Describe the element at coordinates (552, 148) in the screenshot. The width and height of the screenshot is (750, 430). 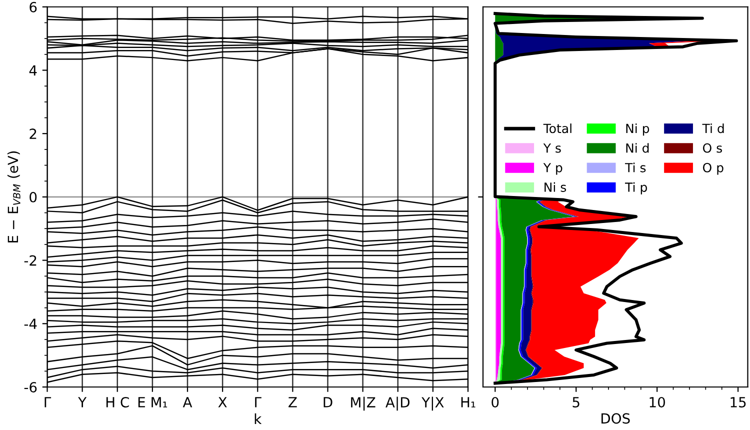
I see `legend-label: Y s` at that location.